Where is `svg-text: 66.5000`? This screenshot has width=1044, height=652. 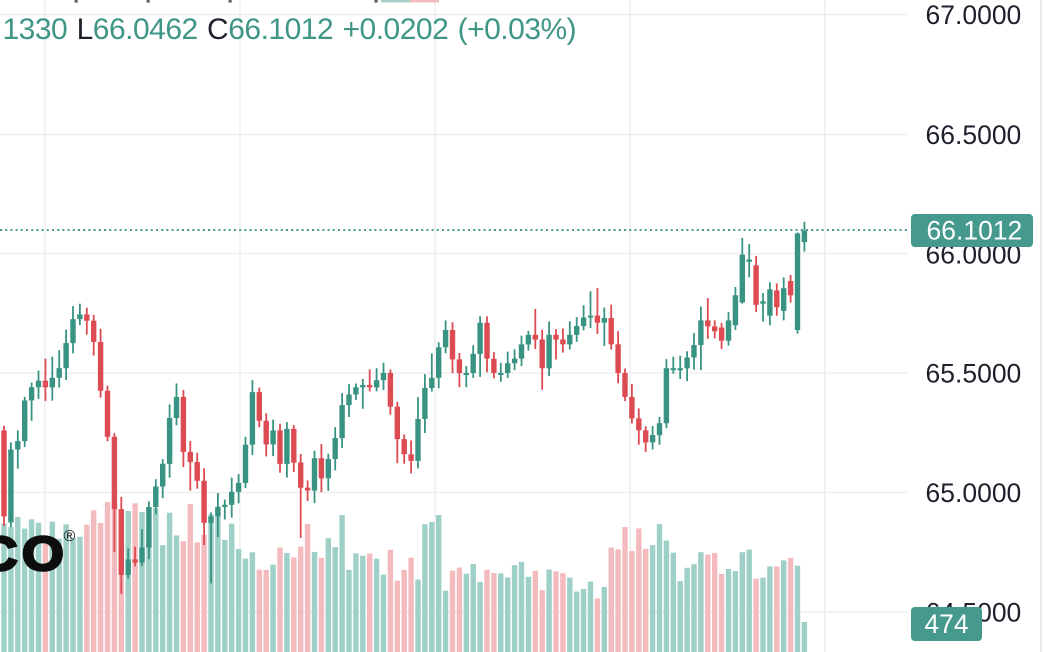 svg-text: 66.5000 is located at coordinates (974, 135).